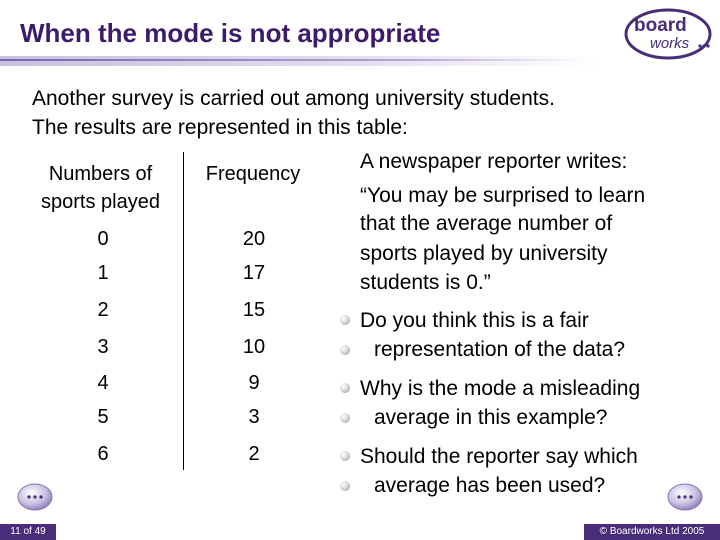 This screenshot has height=540, width=720. What do you see at coordinates (103, 347) in the screenshot?
I see `cell-sports: 3` at bounding box center [103, 347].